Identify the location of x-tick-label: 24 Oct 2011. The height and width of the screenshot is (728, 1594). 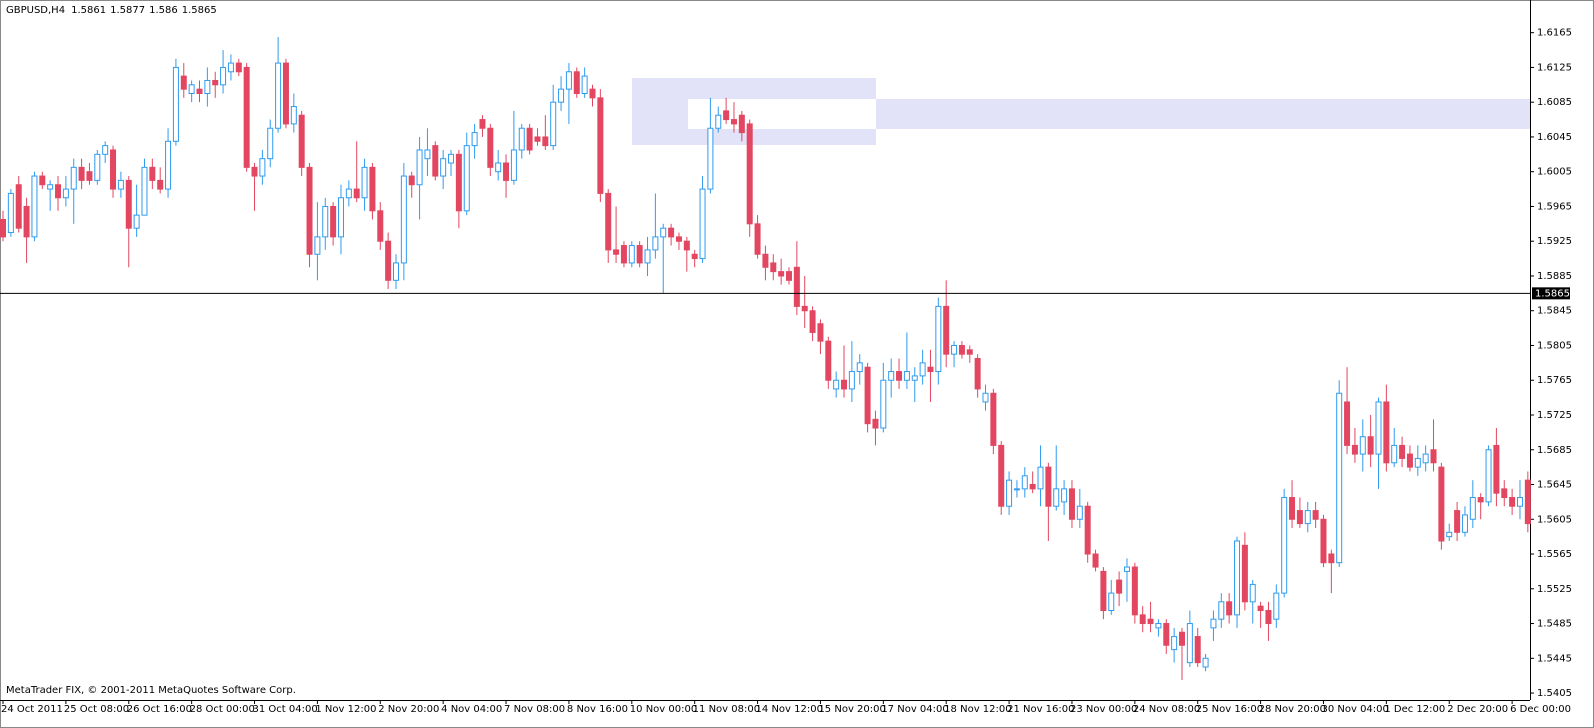
(32, 709).